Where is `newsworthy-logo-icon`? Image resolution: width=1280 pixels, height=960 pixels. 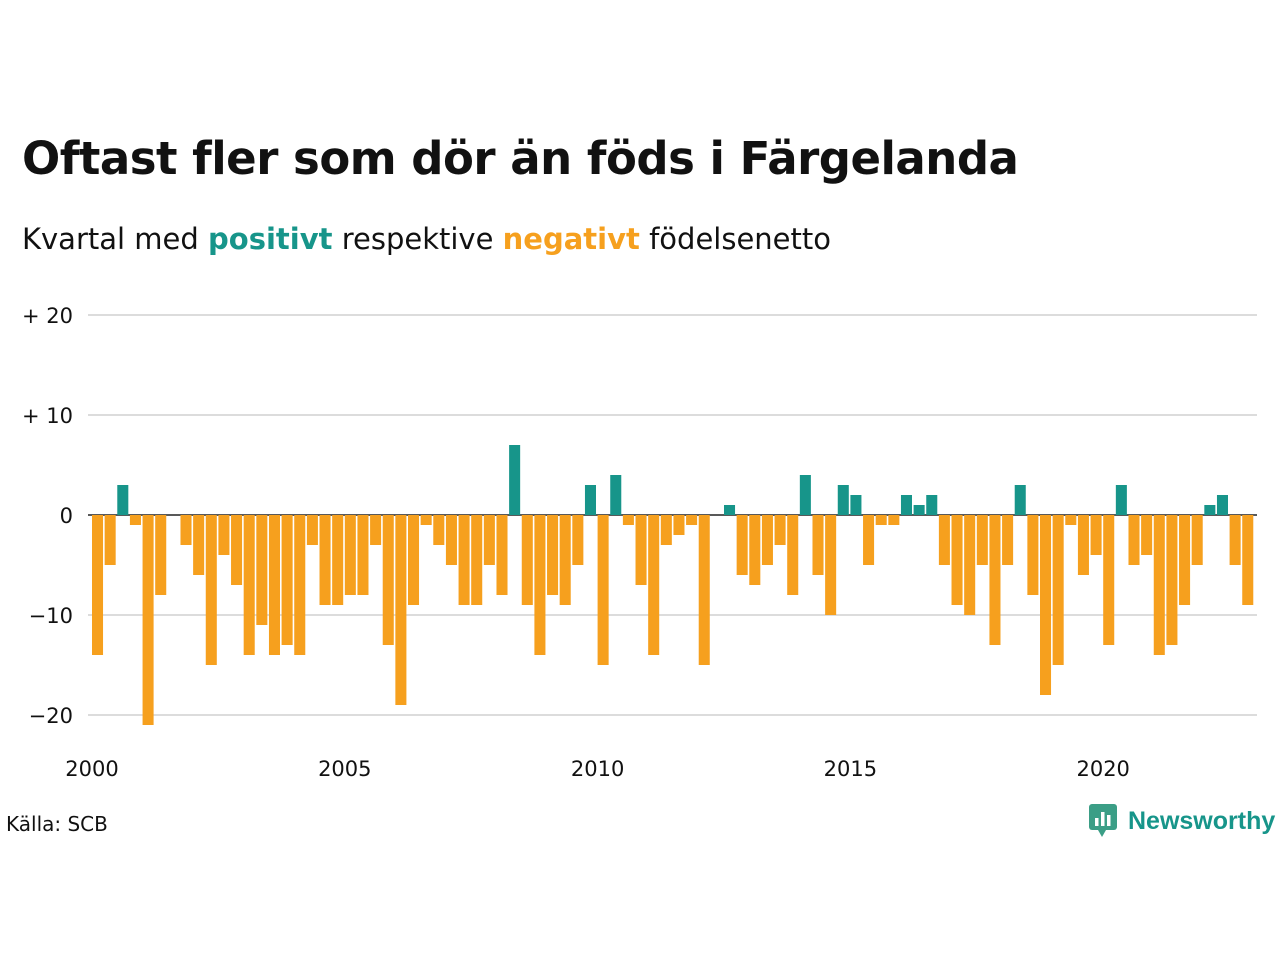 newsworthy-logo-icon is located at coordinates (1103, 820).